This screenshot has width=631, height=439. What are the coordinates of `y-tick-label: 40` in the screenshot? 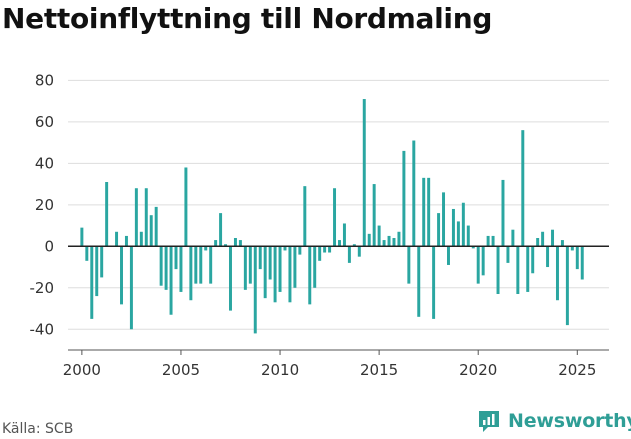 It's located at (44, 163).